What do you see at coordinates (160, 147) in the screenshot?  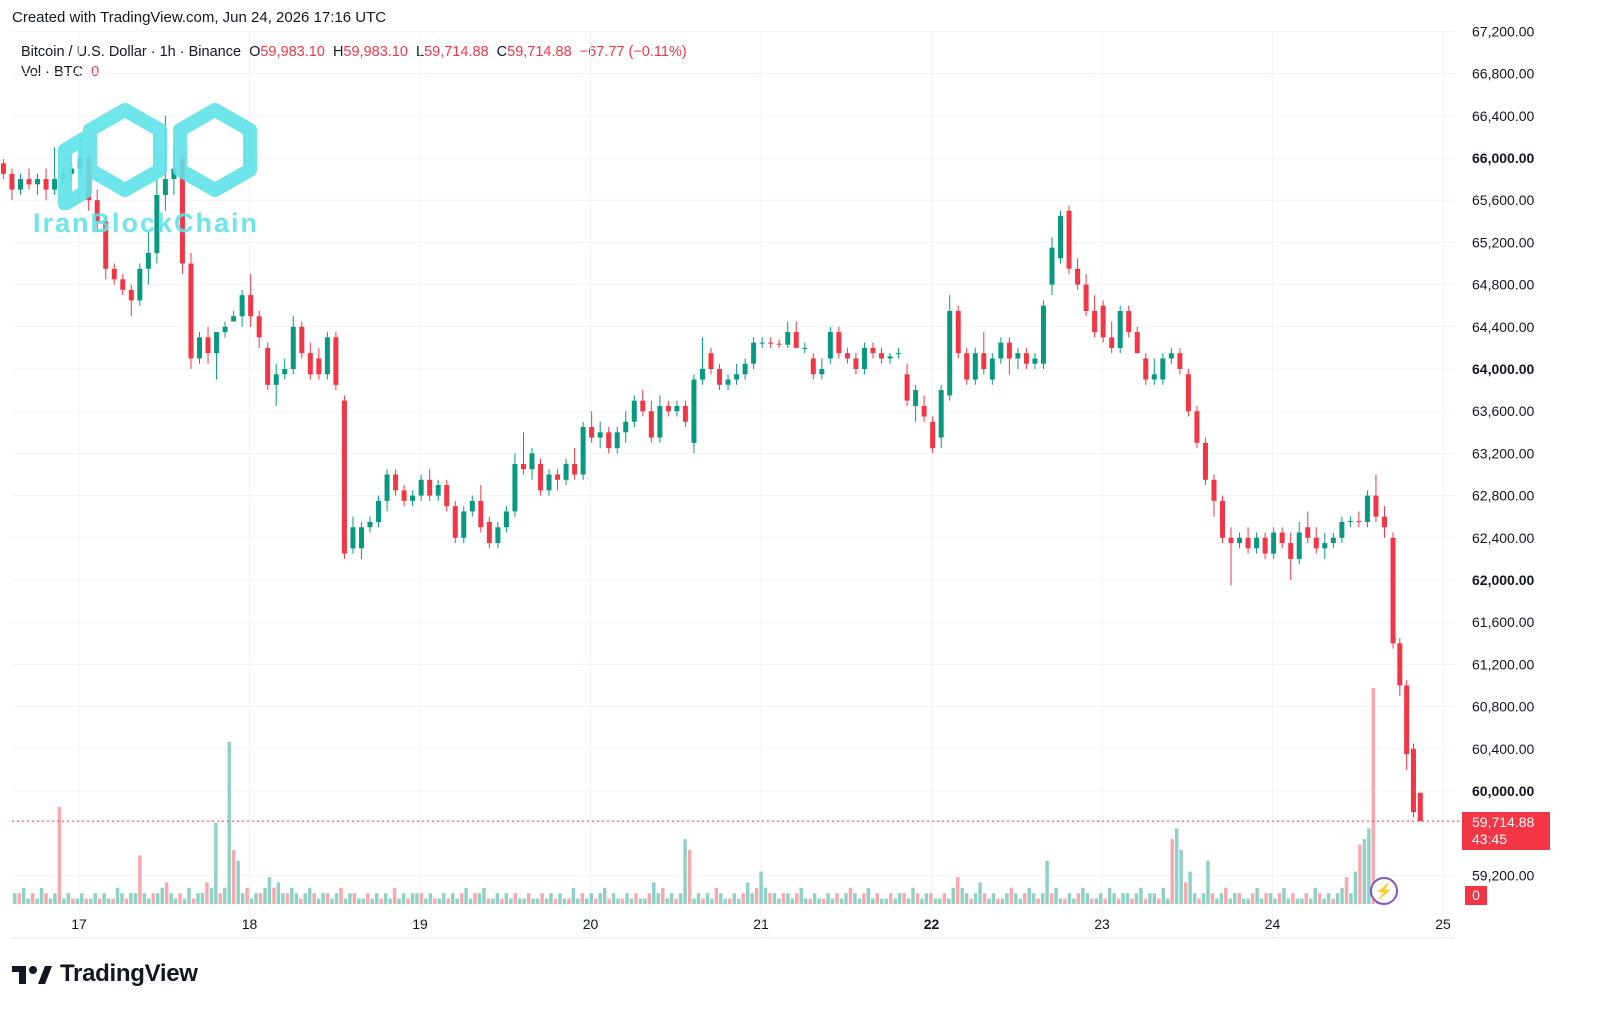 I see `iranblockchain-watermark` at bounding box center [160, 147].